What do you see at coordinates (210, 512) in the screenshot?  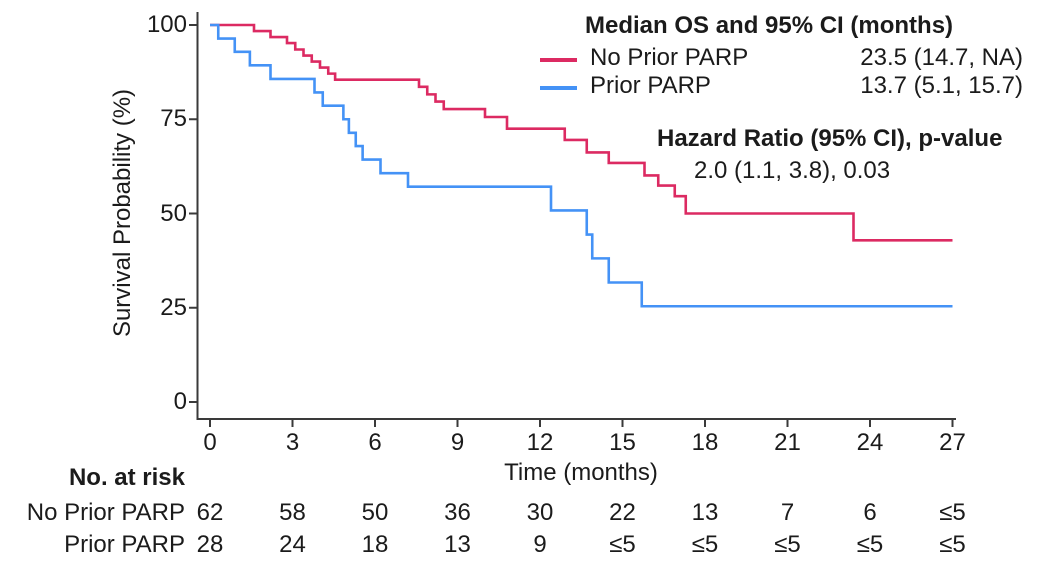 I see `risk-count: 62` at bounding box center [210, 512].